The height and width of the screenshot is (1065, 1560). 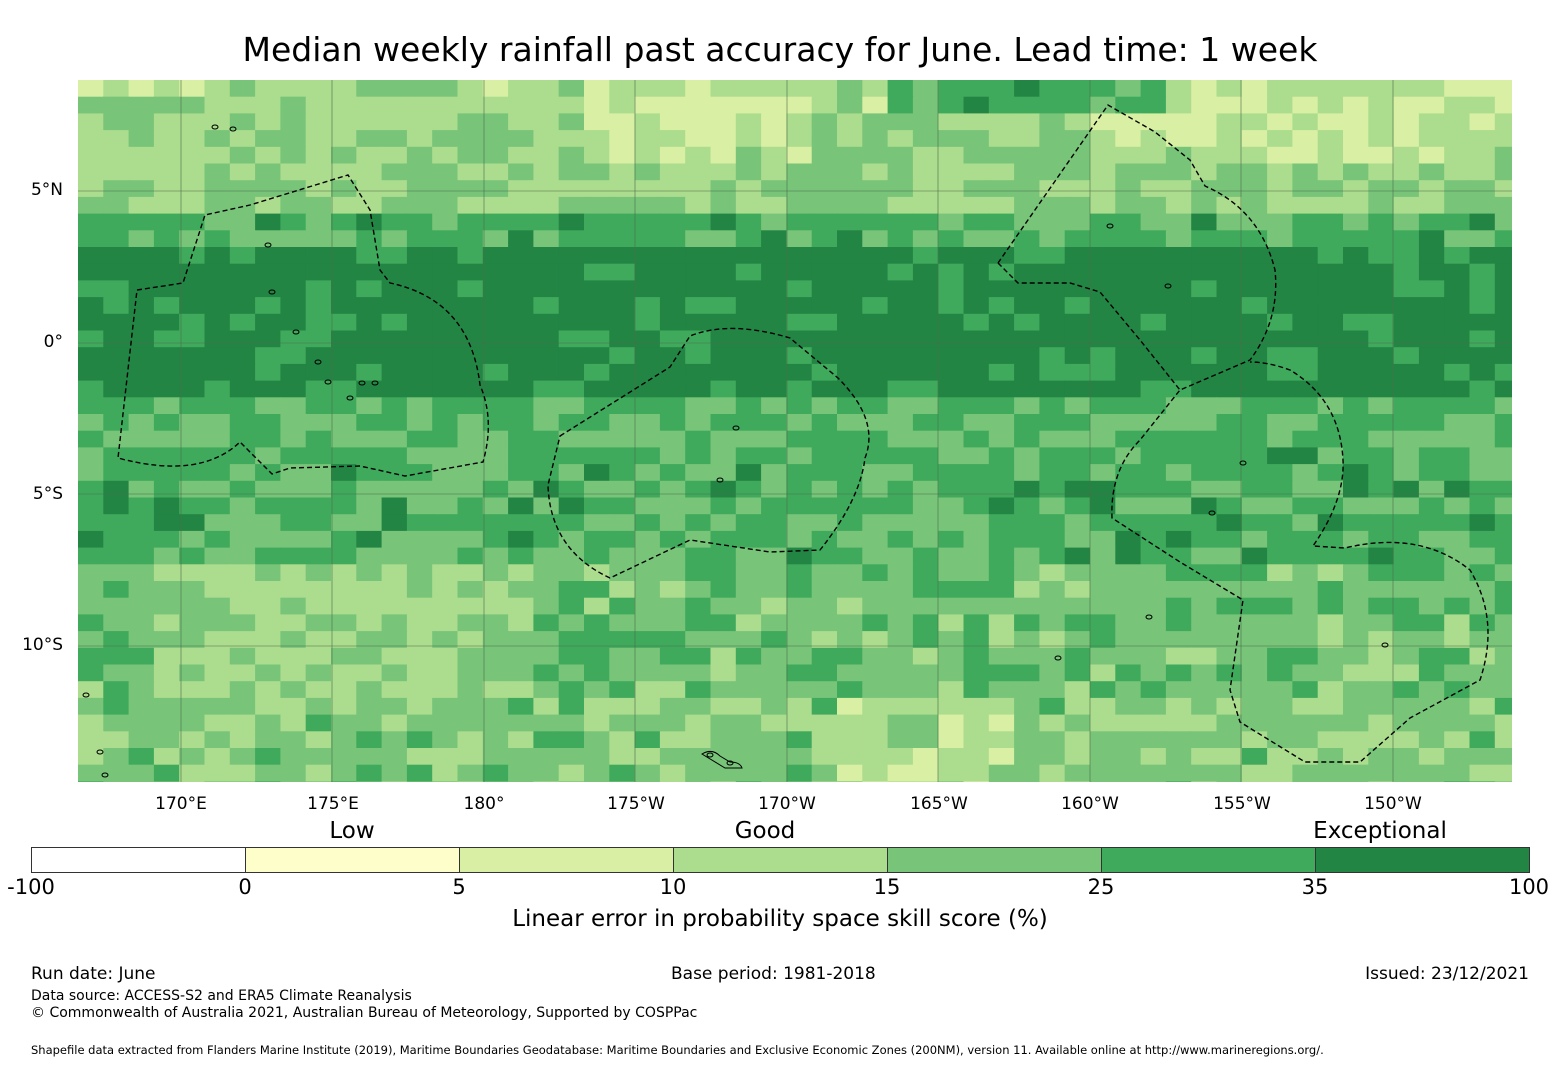 What do you see at coordinates (245, 887) in the screenshot?
I see `colorbar-tick-0: 0` at bounding box center [245, 887].